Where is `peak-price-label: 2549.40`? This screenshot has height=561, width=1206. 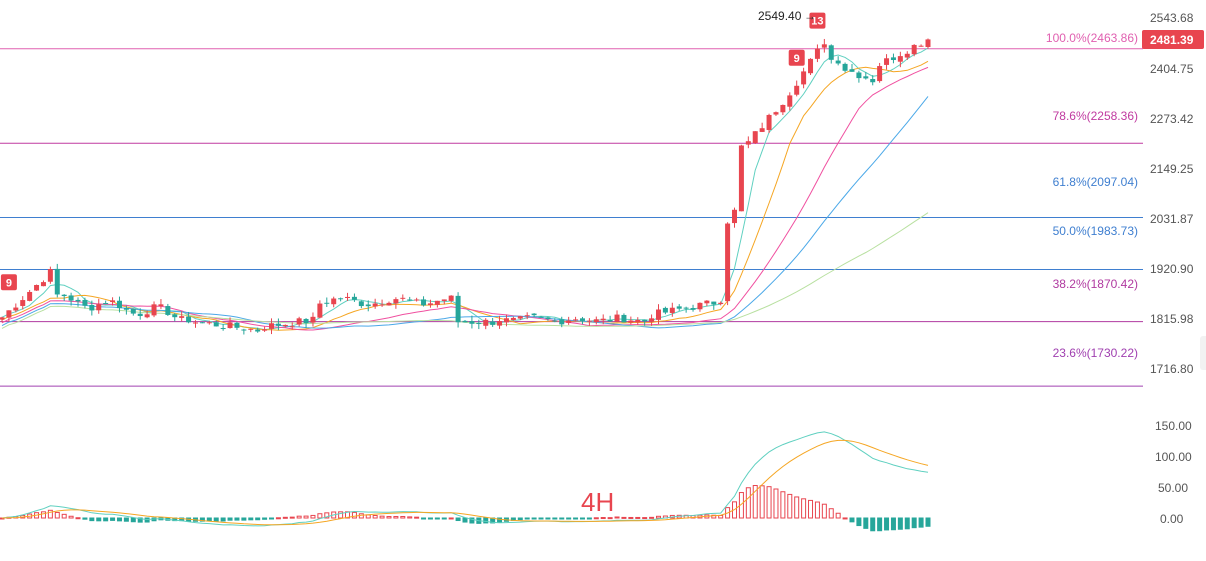
peak-price-label: 2549.40 is located at coordinates (780, 16).